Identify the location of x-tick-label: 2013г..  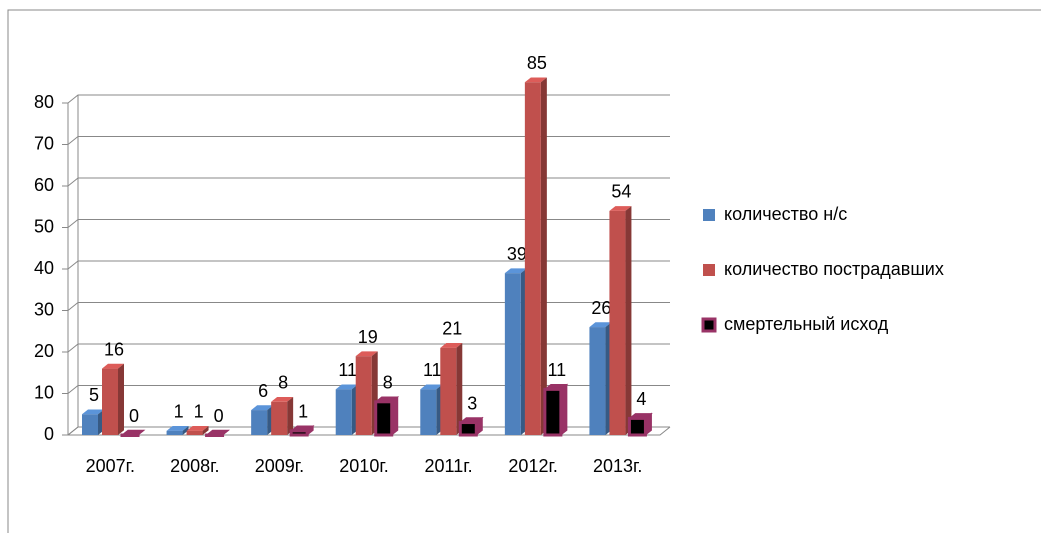
(617, 466).